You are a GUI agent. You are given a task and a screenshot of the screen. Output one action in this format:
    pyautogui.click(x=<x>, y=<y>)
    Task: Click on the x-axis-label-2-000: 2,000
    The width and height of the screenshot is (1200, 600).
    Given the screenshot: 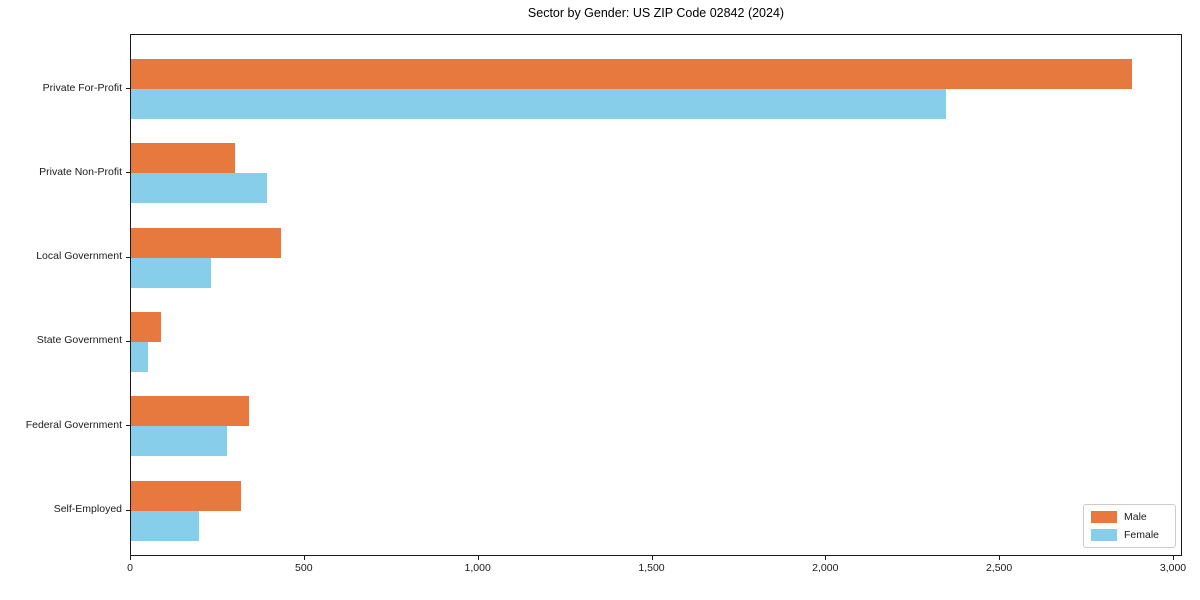 What is the action you would take?
    pyautogui.click(x=825, y=568)
    